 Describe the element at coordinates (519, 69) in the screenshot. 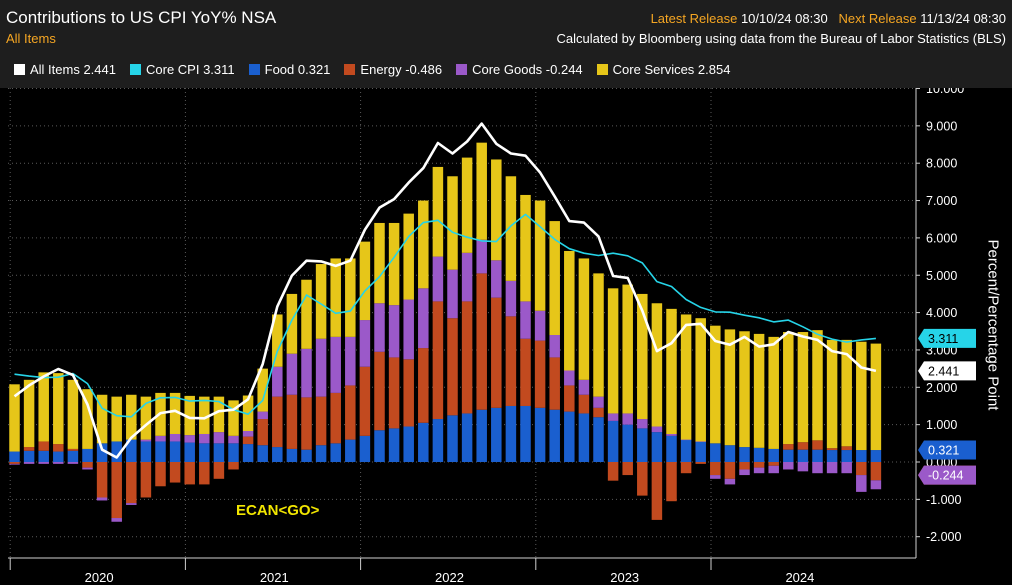

I see `legend-item: Core Goods -0.244` at that location.